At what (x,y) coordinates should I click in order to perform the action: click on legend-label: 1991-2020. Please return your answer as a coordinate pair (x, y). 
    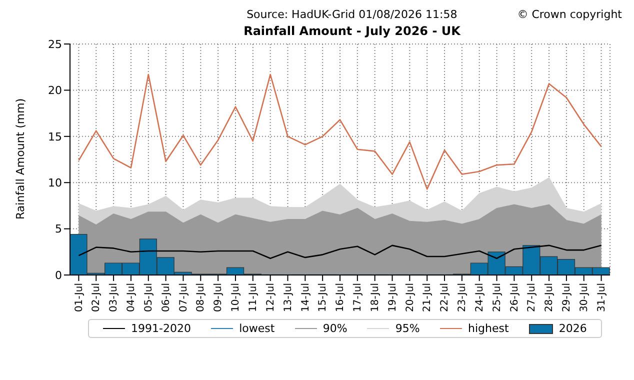
    Looking at the image, I should click on (161, 328).